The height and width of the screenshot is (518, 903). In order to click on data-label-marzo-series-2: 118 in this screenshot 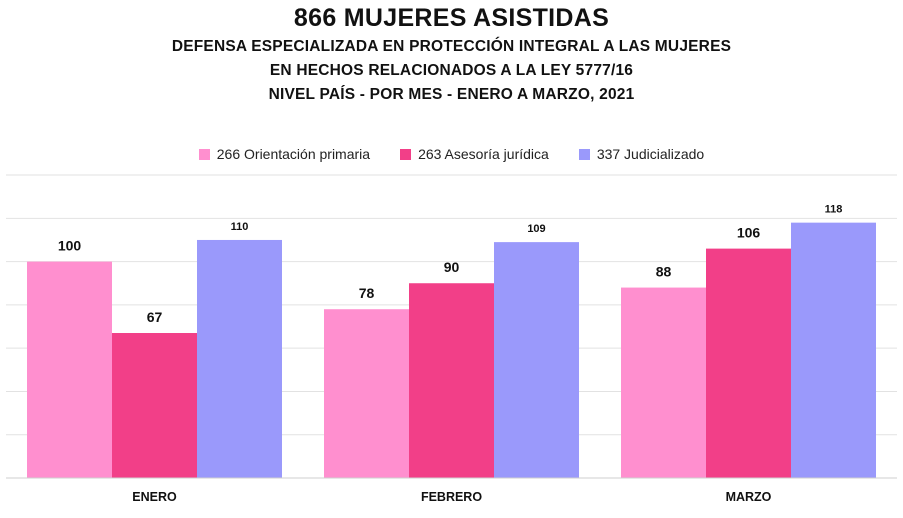, I will do `click(834, 210)`.